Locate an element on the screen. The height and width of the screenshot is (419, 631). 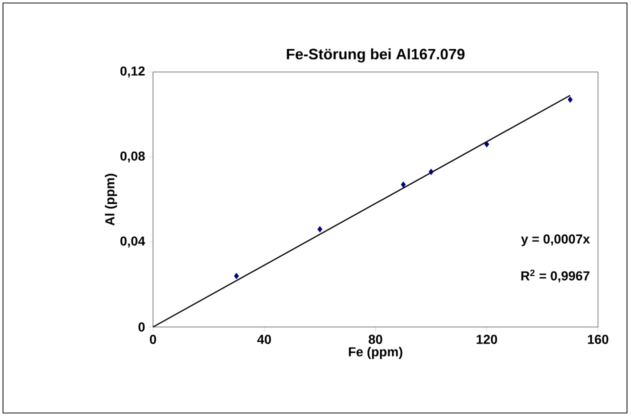
y-tick-label: 0 is located at coordinates (141, 327).